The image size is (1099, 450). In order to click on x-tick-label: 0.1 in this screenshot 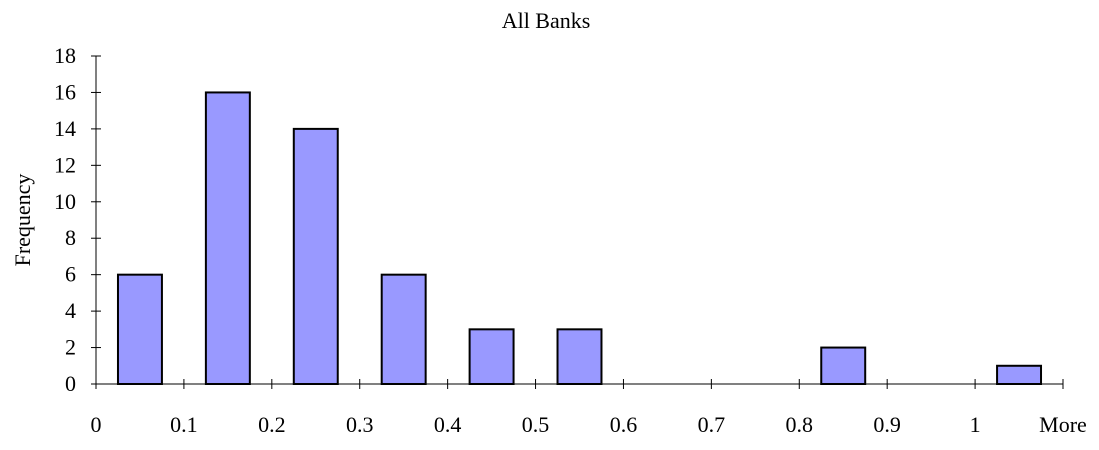, I will do `click(184, 424)`.